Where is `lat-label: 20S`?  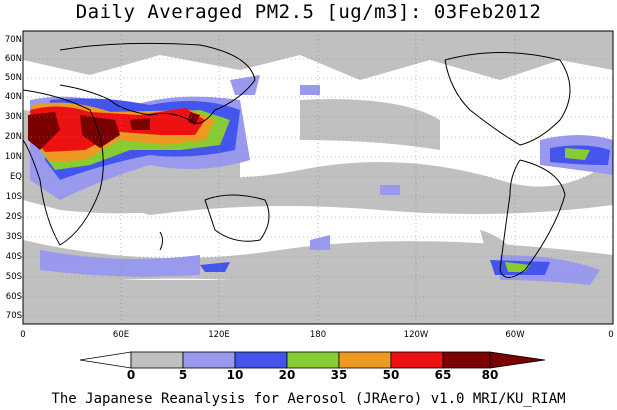
lat-label: 20S is located at coordinates (13, 217).